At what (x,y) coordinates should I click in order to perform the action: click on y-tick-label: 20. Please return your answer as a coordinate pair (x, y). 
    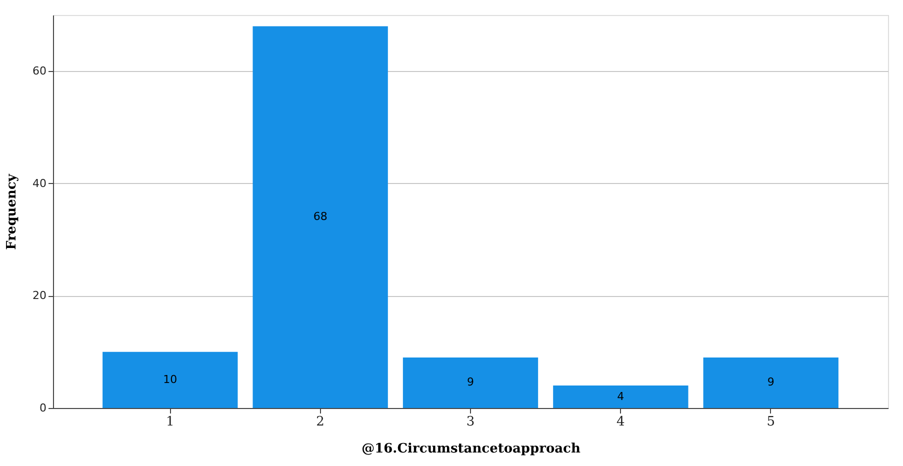
    Looking at the image, I should click on (39, 295).